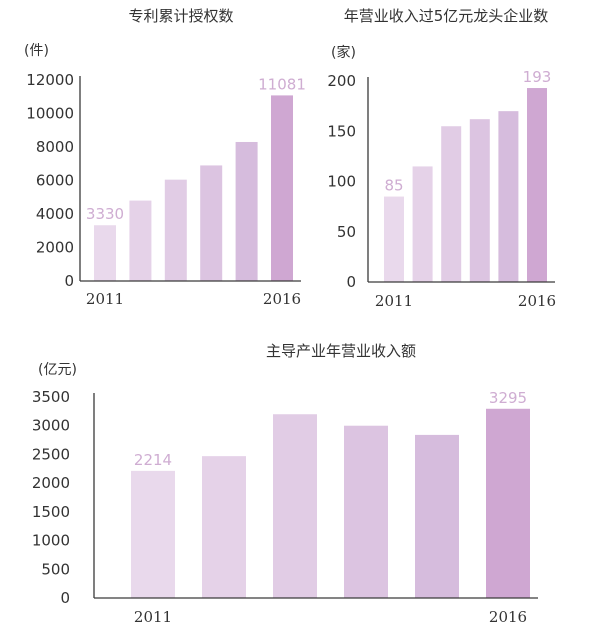  Describe the element at coordinates (51, 541) in the screenshot. I see `y-tick-label: 1000` at that location.